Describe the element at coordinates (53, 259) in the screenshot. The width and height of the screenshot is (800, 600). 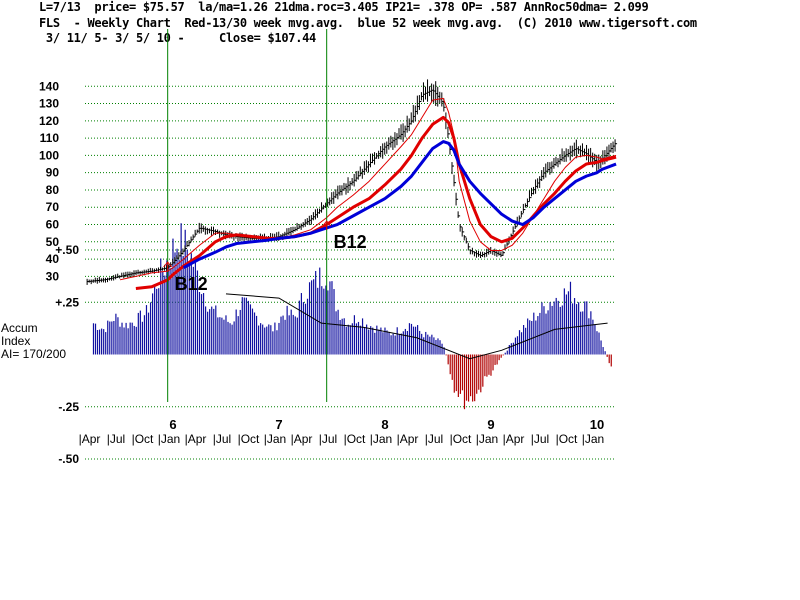
I see `price-tick-label: 40` at that location.